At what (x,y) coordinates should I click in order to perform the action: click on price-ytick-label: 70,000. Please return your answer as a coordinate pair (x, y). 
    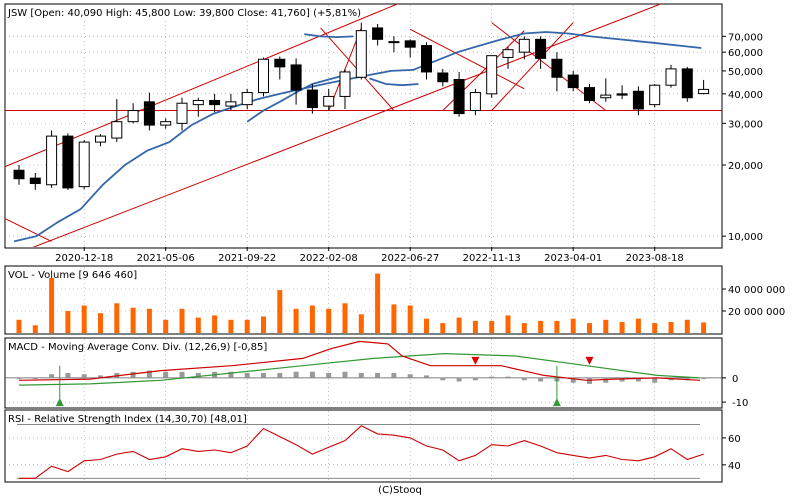
    Looking at the image, I should click on (745, 37).